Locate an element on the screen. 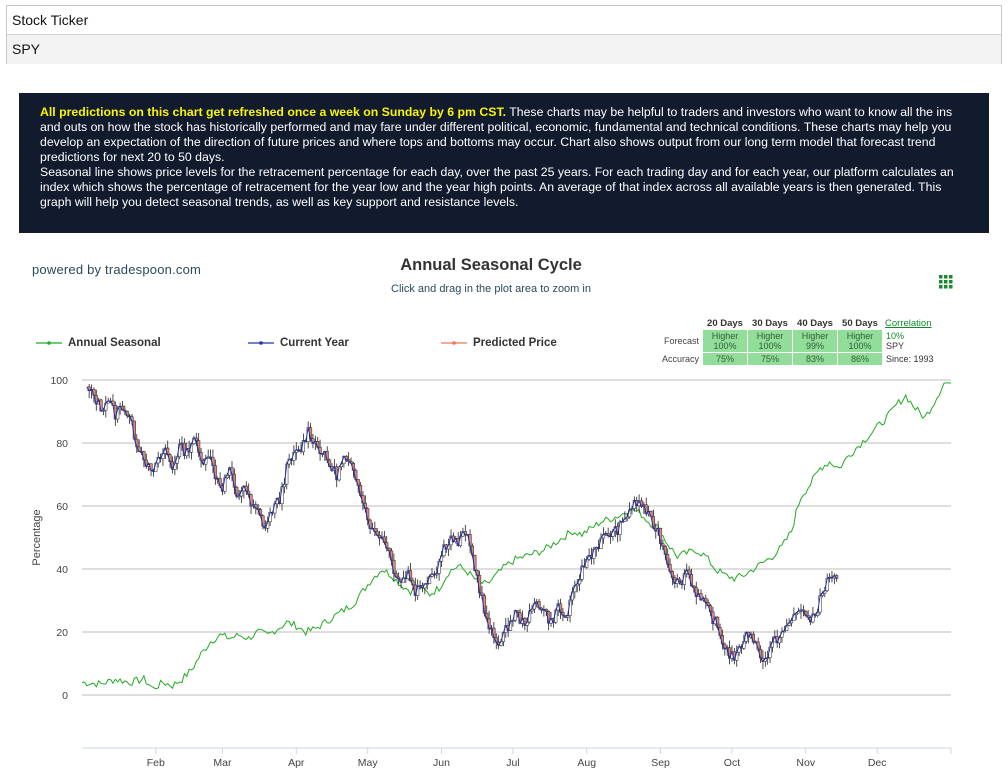  x-tick-label: Dec is located at coordinates (877, 763).